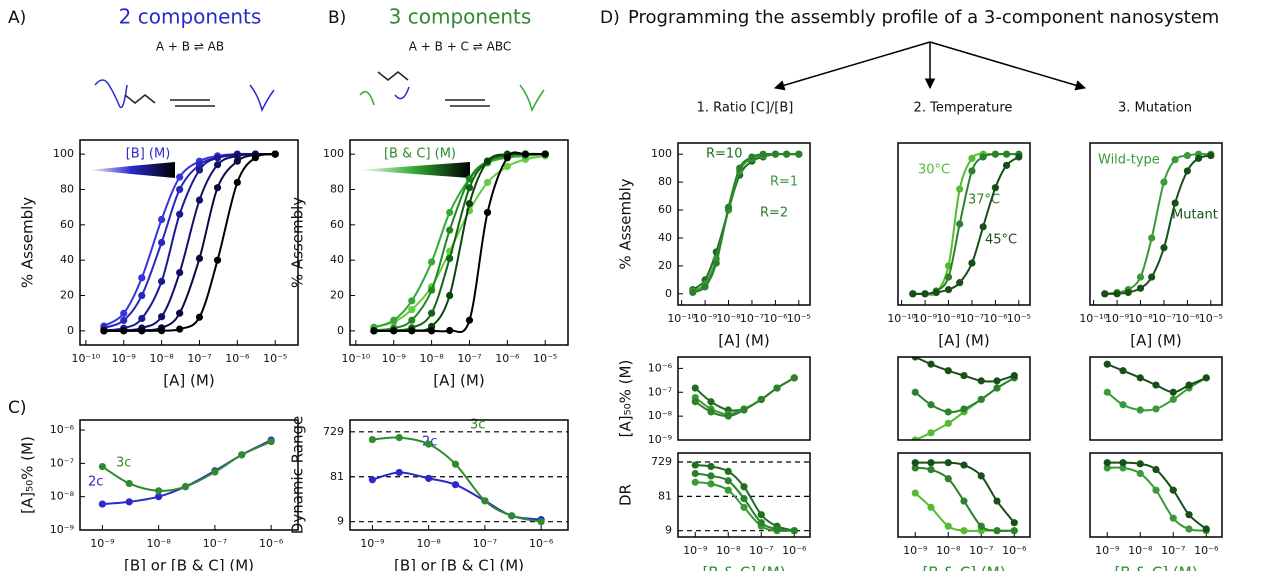 This screenshot has width=1263, height=571. Describe the element at coordinates (460, 17) in the screenshot. I see `chart-title: 3 components` at that location.